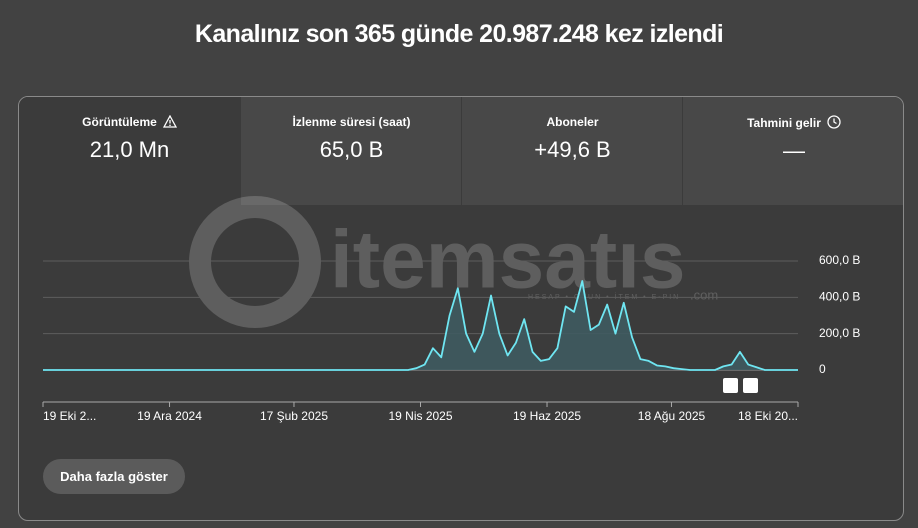 The height and width of the screenshot is (528, 918). What do you see at coordinates (169, 121) in the screenshot?
I see `warning-icon` at bounding box center [169, 121].